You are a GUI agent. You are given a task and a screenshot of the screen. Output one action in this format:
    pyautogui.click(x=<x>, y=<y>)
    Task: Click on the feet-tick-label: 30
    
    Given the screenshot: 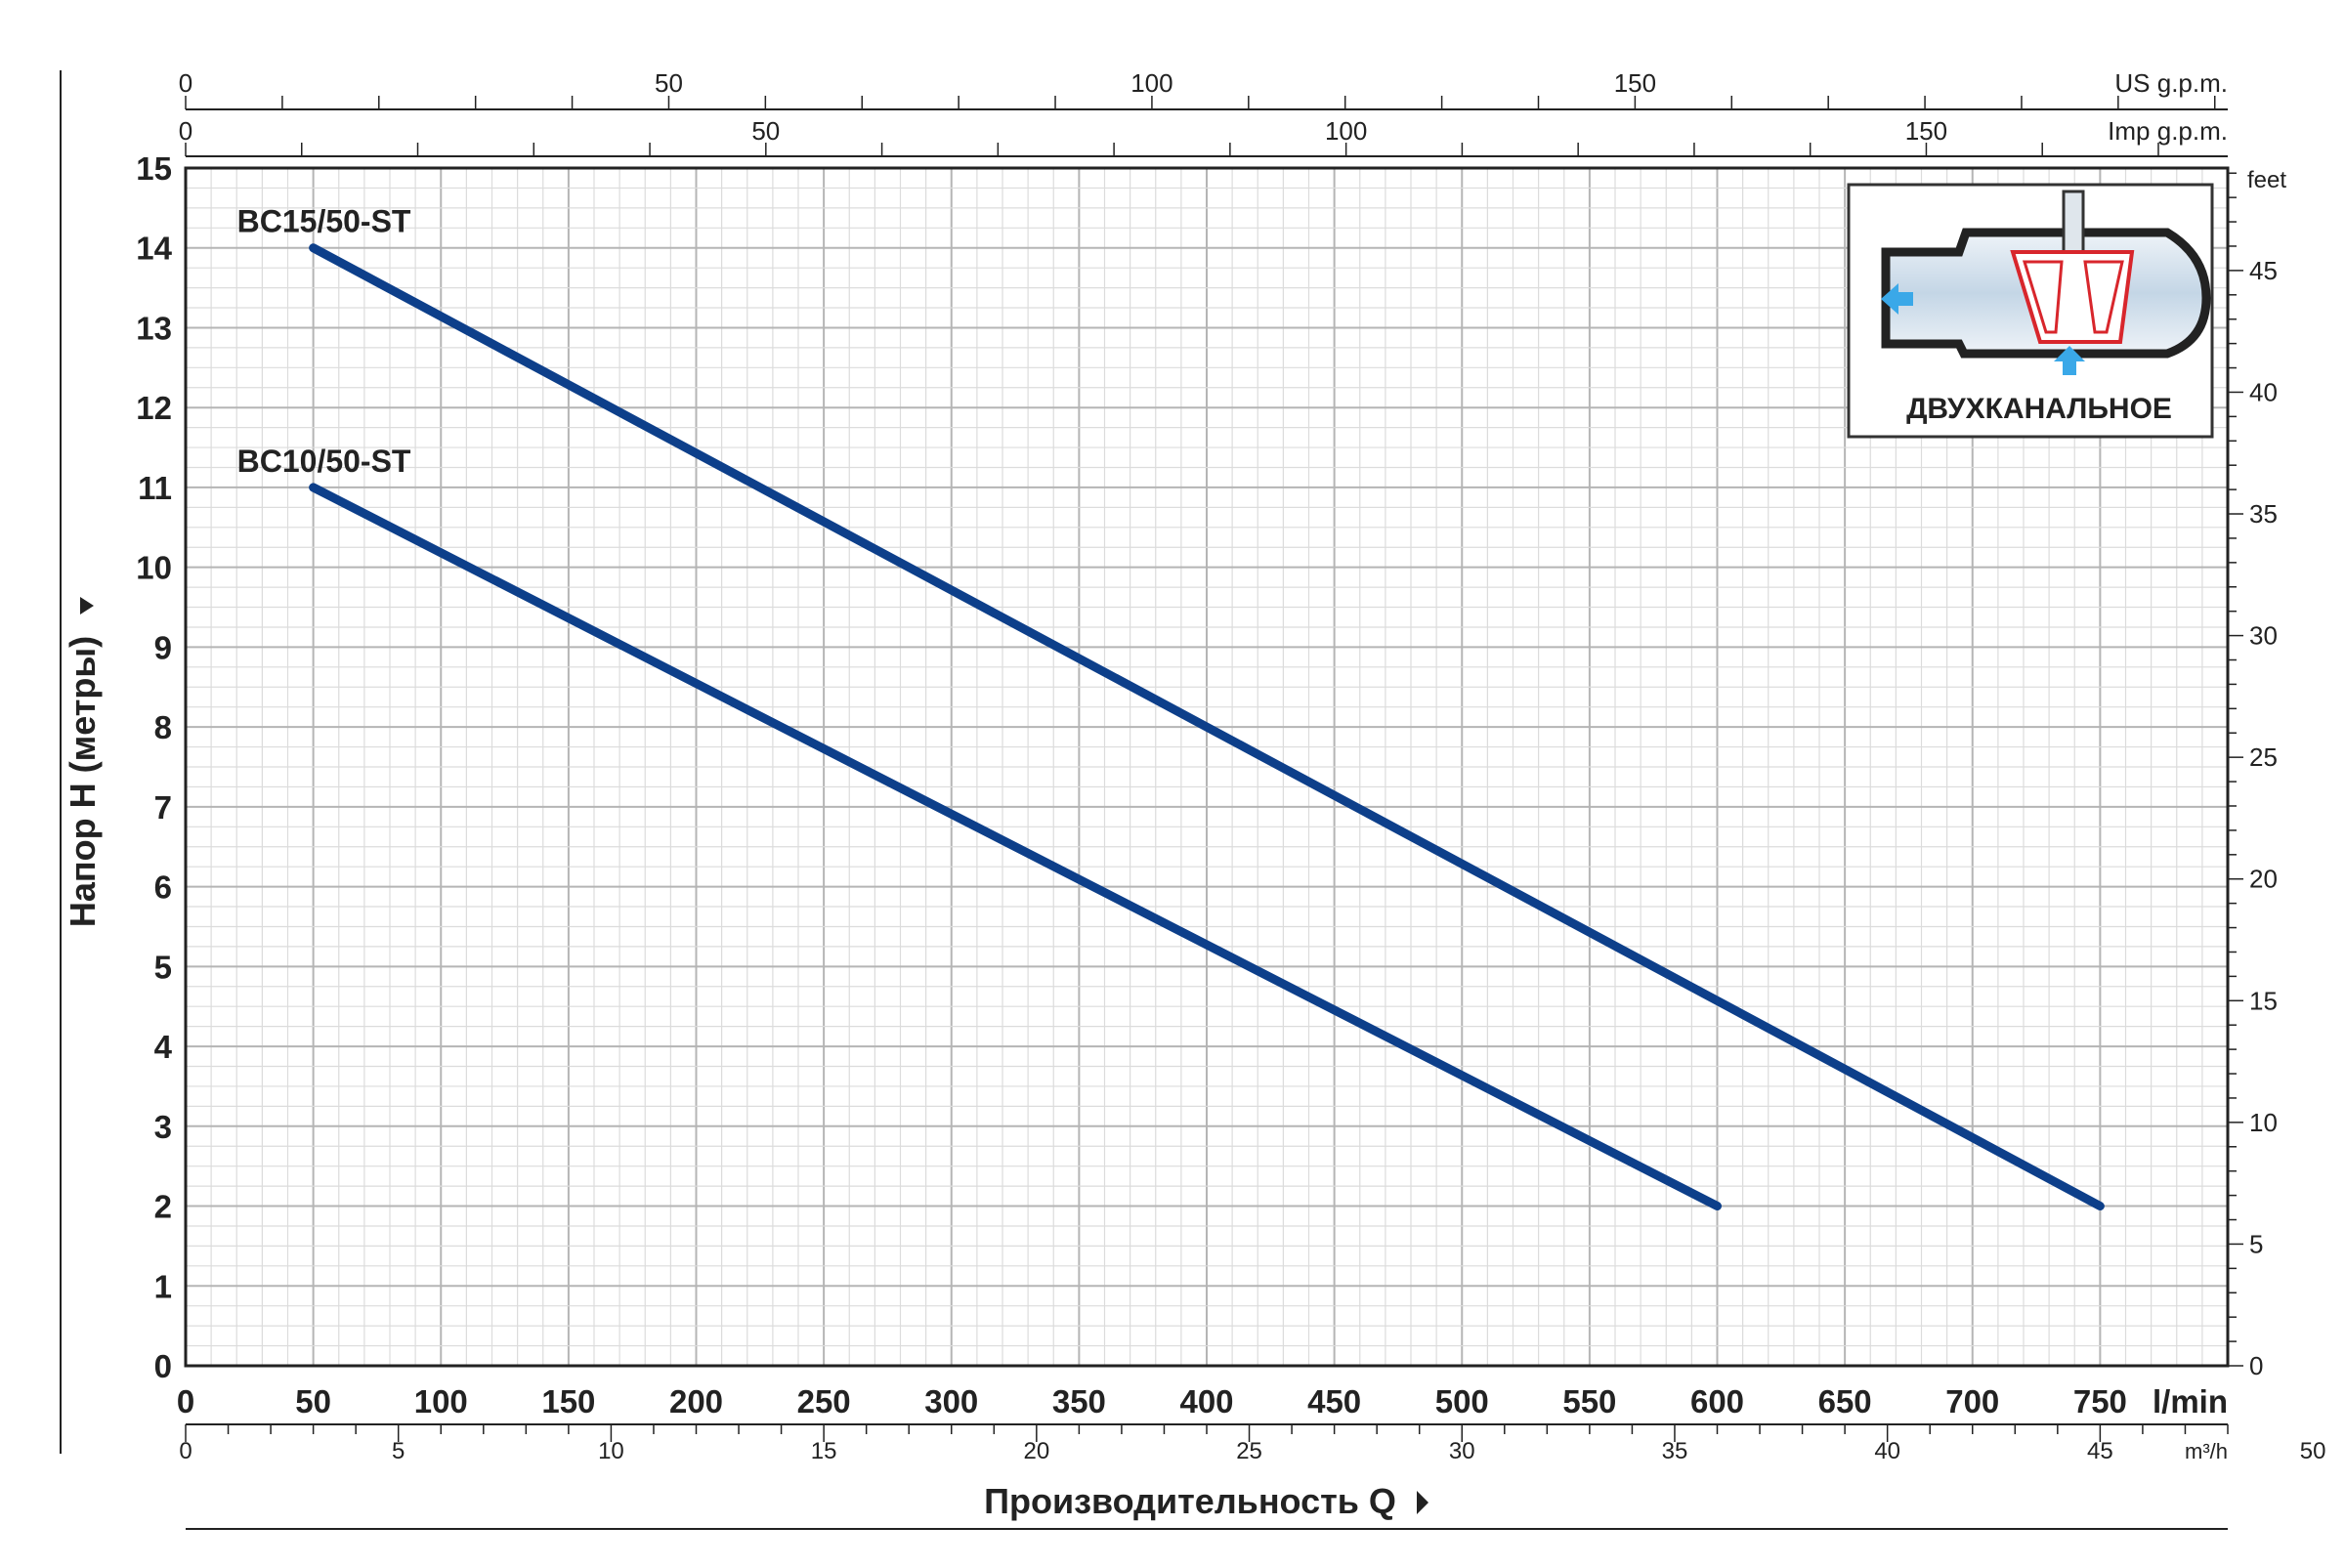 What is the action you would take?
    pyautogui.click(x=2263, y=636)
    